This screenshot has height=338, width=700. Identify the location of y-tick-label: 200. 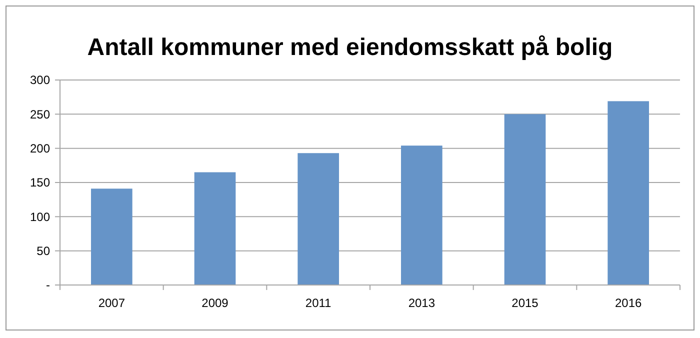
(40, 149).